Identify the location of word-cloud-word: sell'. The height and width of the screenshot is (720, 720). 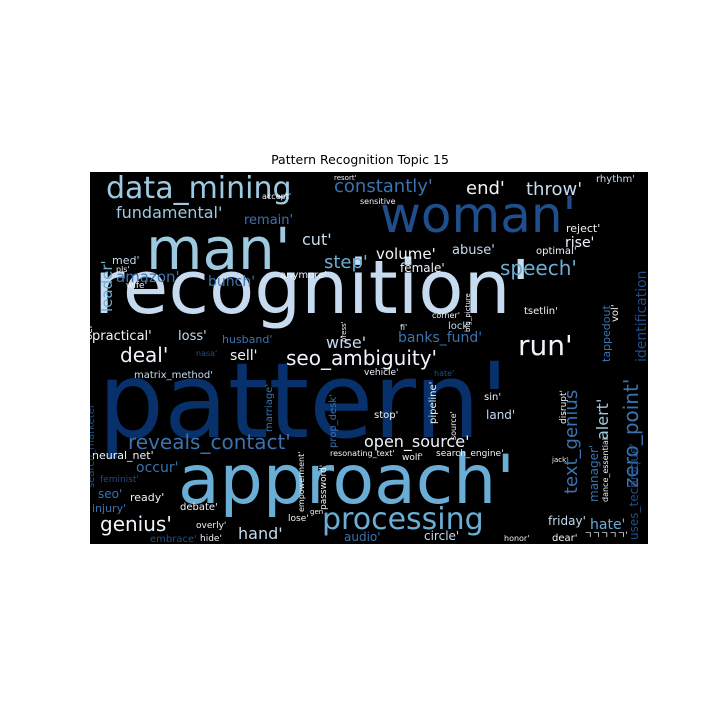
(244, 356).